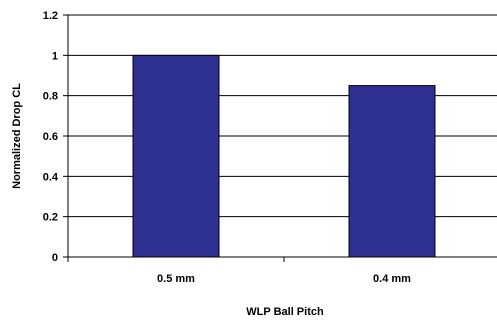 The width and height of the screenshot is (497, 320). Describe the element at coordinates (176, 279) in the screenshot. I see `x-tick-label: 0.5 mm` at that location.